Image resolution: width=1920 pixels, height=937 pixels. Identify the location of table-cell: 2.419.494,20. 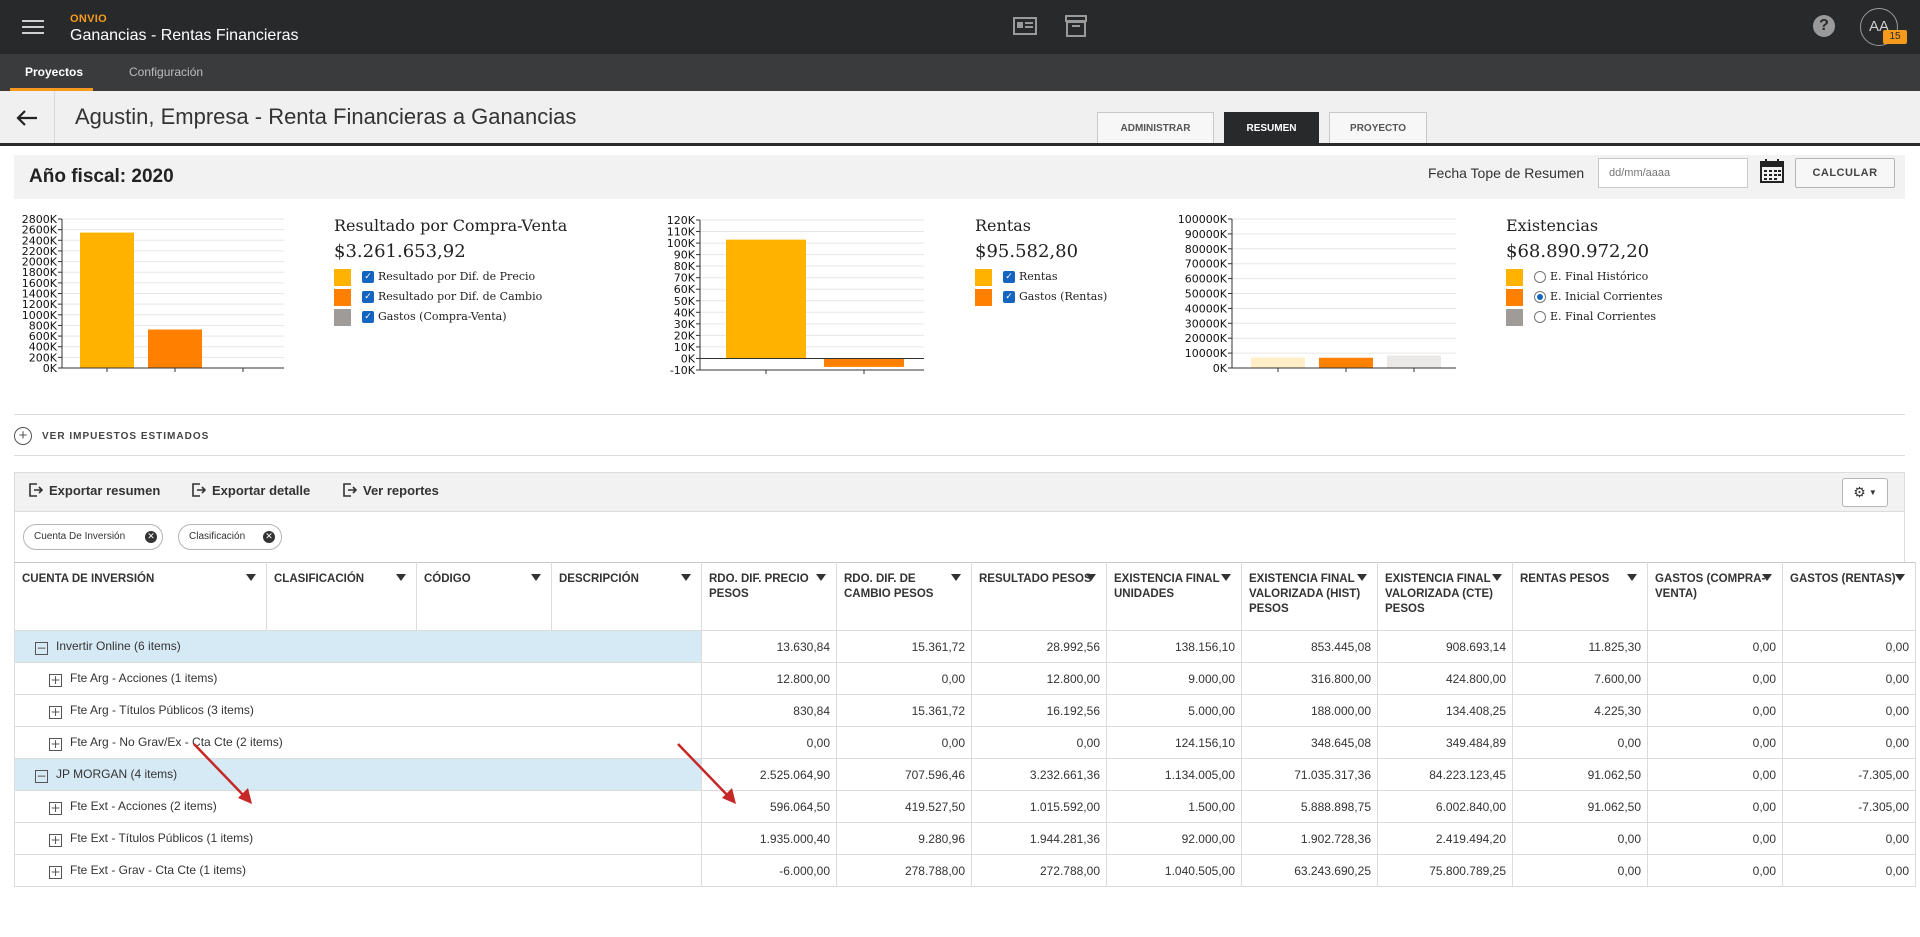
(1445, 838).